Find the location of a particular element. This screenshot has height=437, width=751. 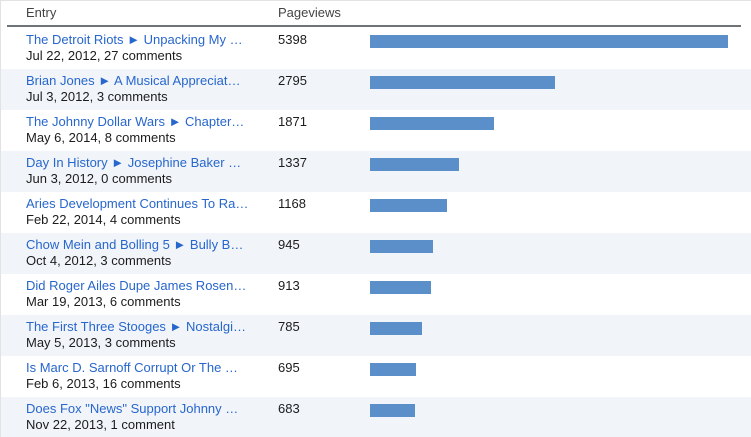

header-divider is located at coordinates (374, 26).